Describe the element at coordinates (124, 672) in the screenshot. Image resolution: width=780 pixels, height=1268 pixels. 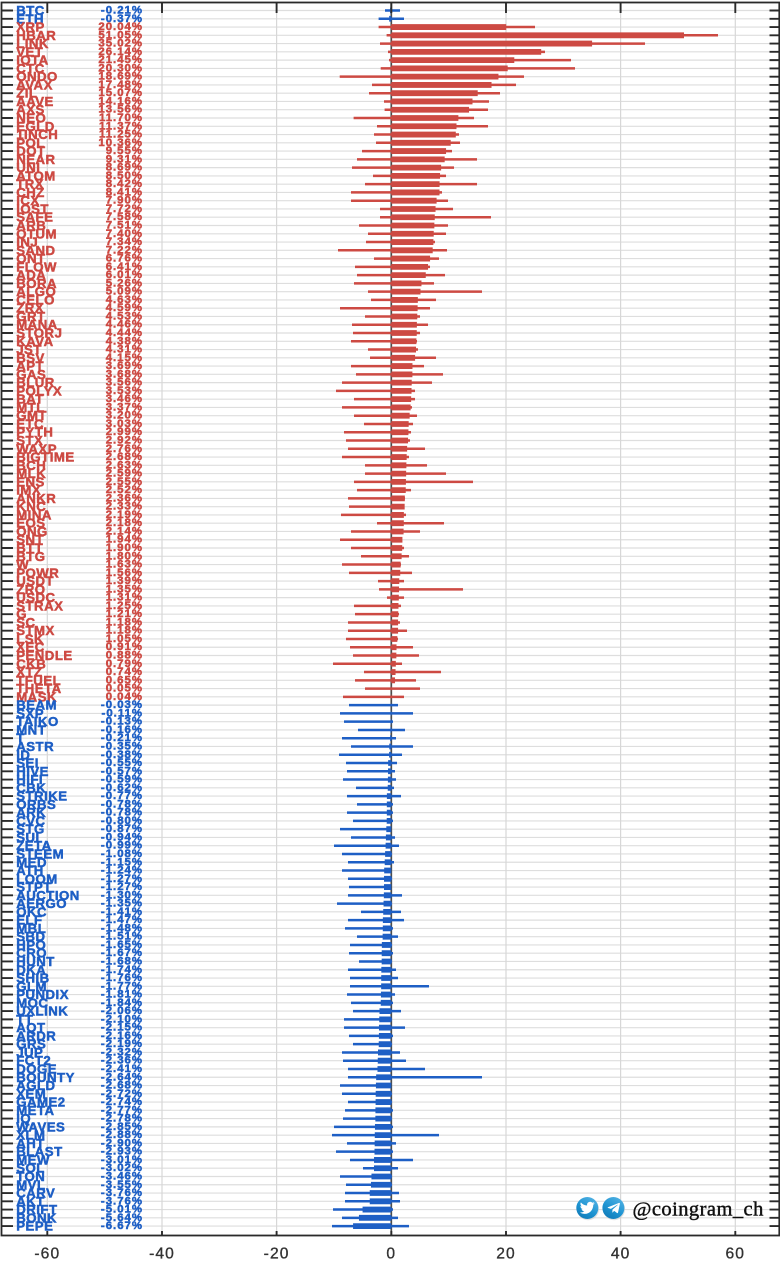
I see `svg-text: 0.74%` at that location.